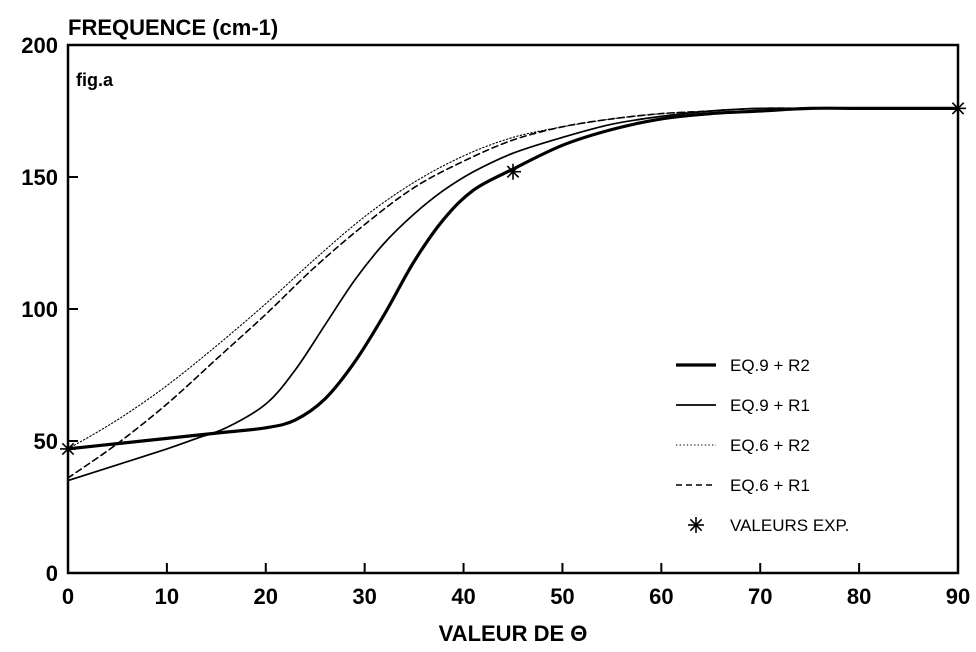  I want to click on figure-annotation: fig.a, so click(95, 80).